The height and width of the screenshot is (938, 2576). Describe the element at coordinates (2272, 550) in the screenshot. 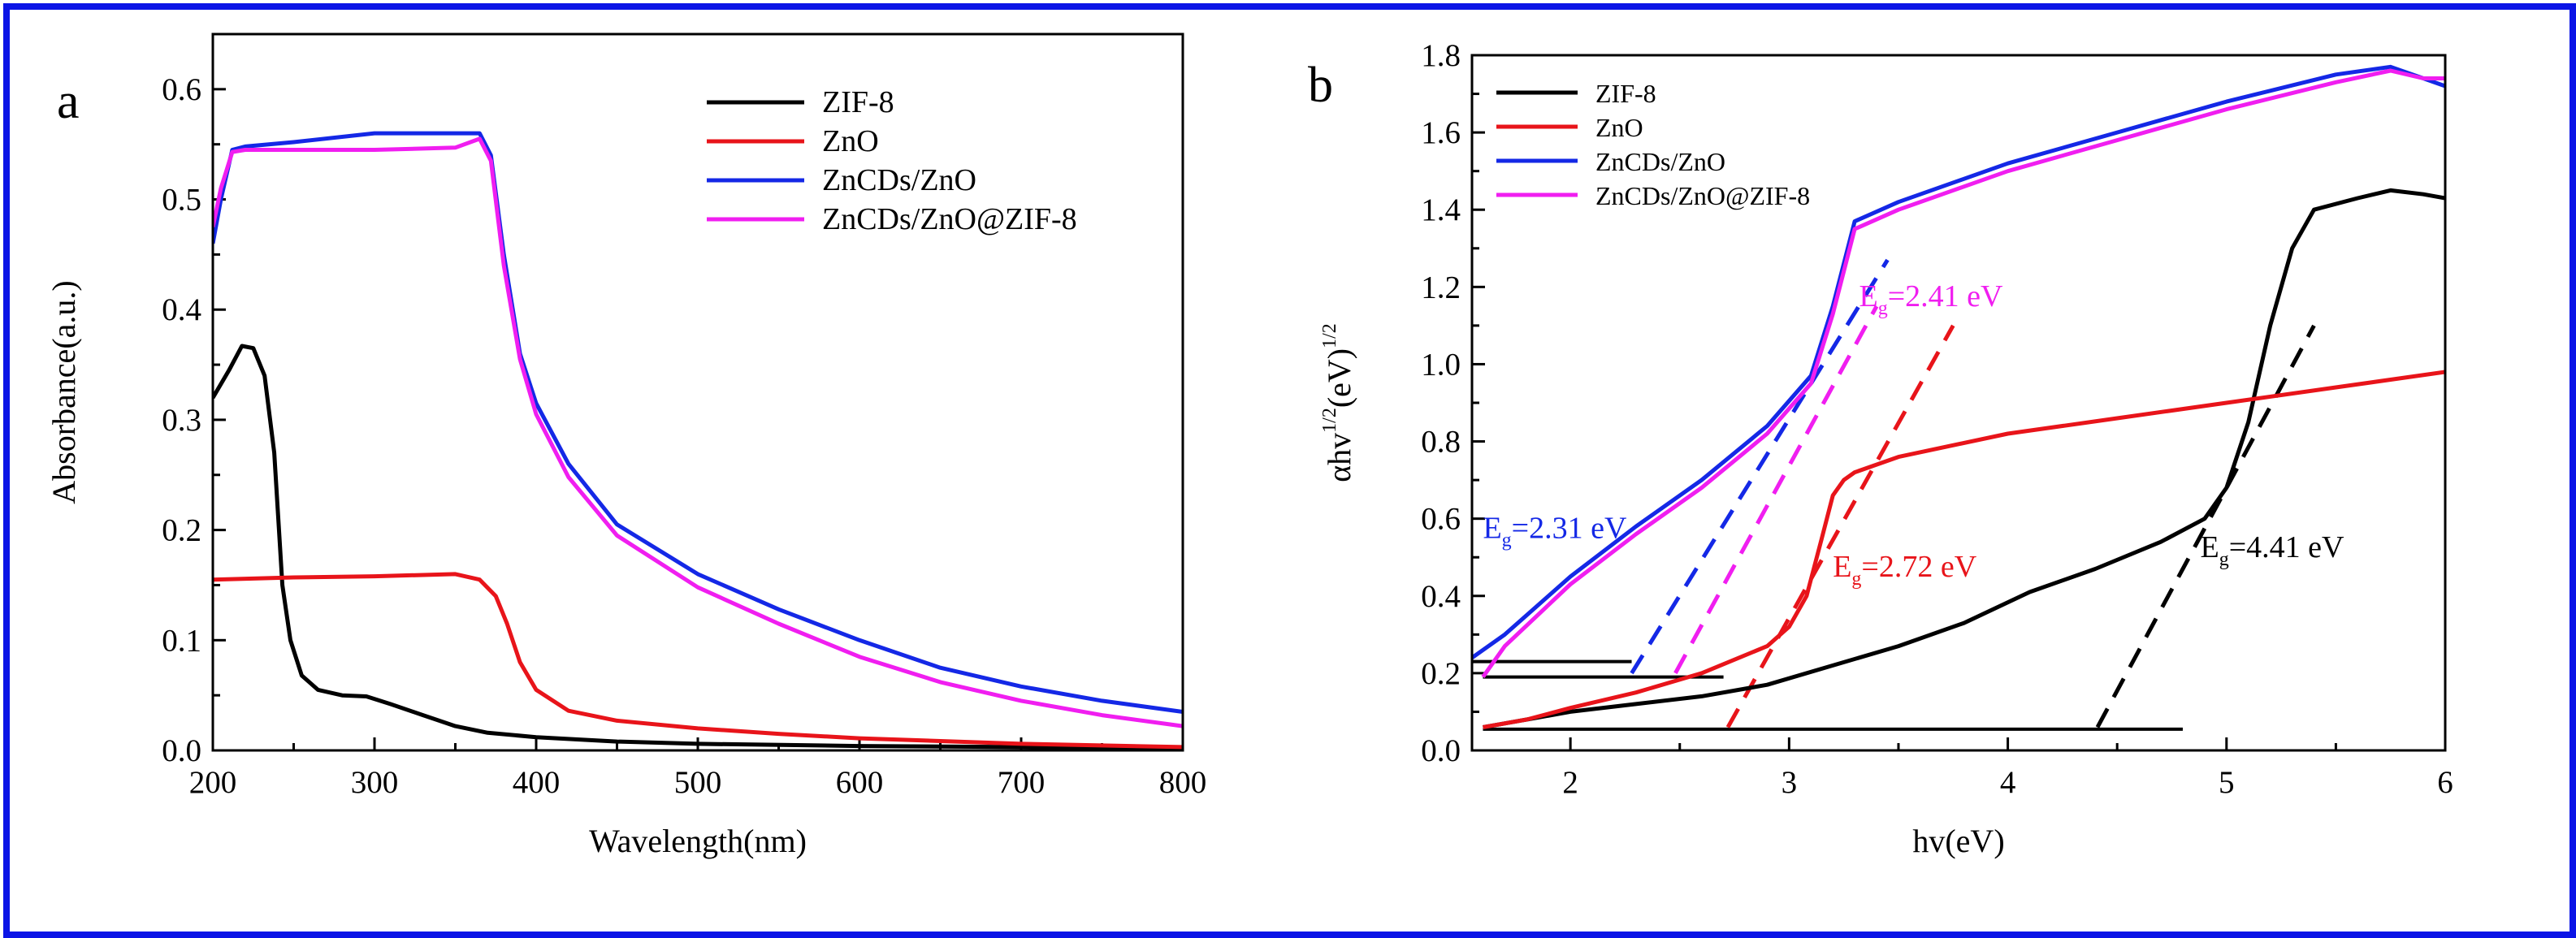

I see `band-gap-annotation: Eg=4.41 eV` at that location.